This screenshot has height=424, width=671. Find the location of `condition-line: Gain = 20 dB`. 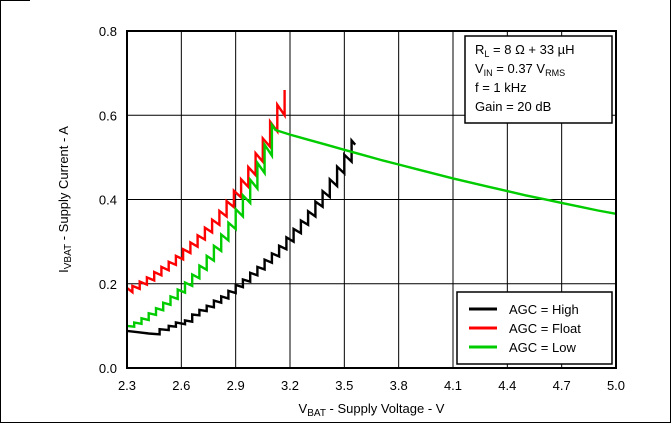

condition-line: Gain = 20 dB is located at coordinates (513, 106).